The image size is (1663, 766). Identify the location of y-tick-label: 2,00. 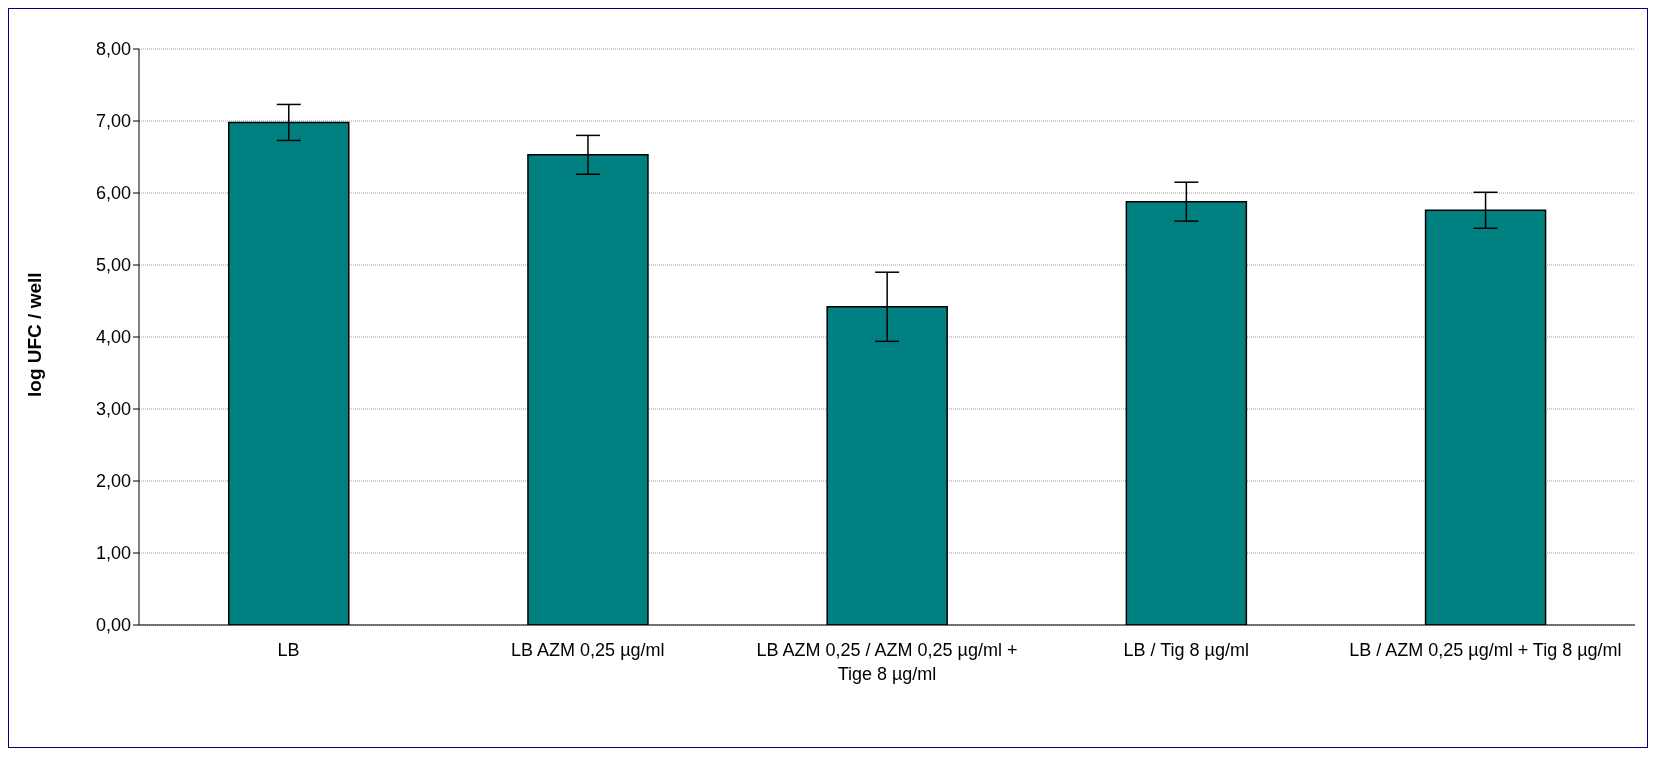
(113, 481).